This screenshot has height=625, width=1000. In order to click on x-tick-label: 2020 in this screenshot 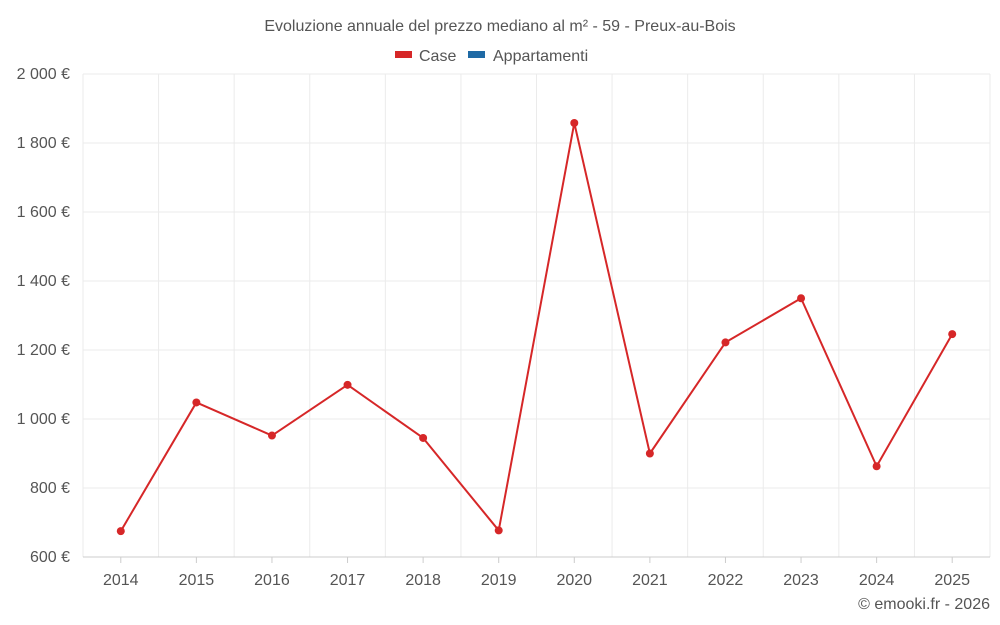, I will do `click(574, 580)`.